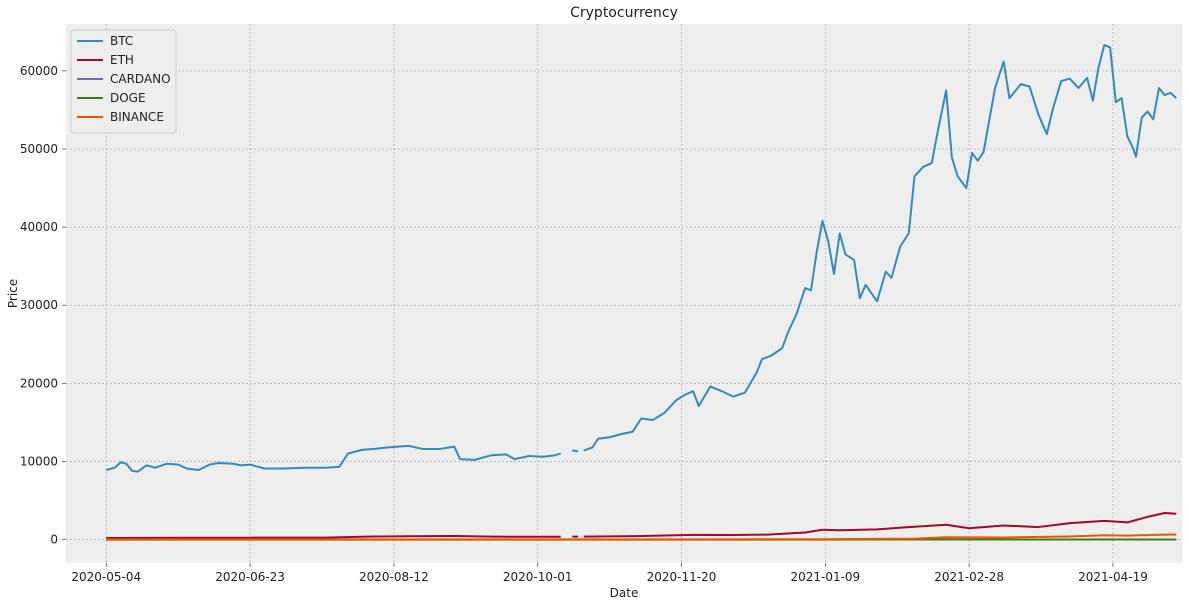  Describe the element at coordinates (1113, 577) in the screenshot. I see `x-tick-label: 2021-04-19` at that location.